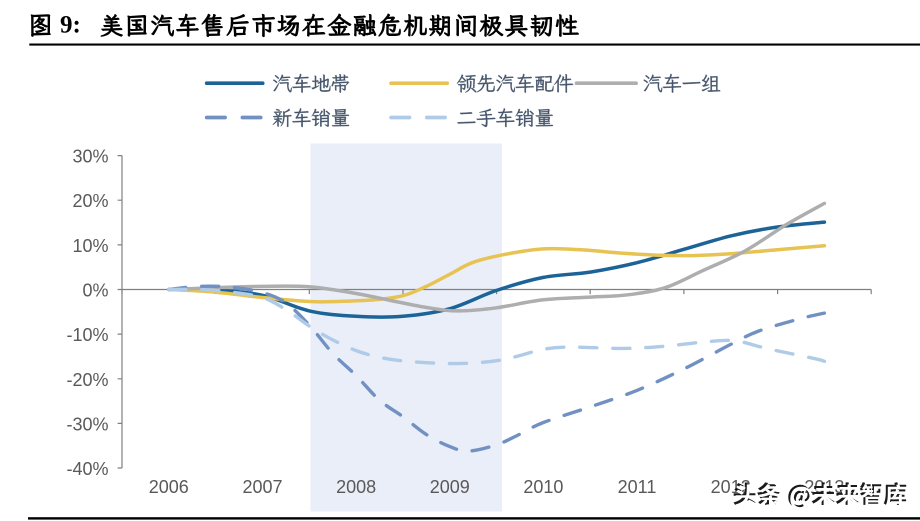  What do you see at coordinates (262, 487) in the screenshot?
I see `svg-text: 2007` at bounding box center [262, 487].